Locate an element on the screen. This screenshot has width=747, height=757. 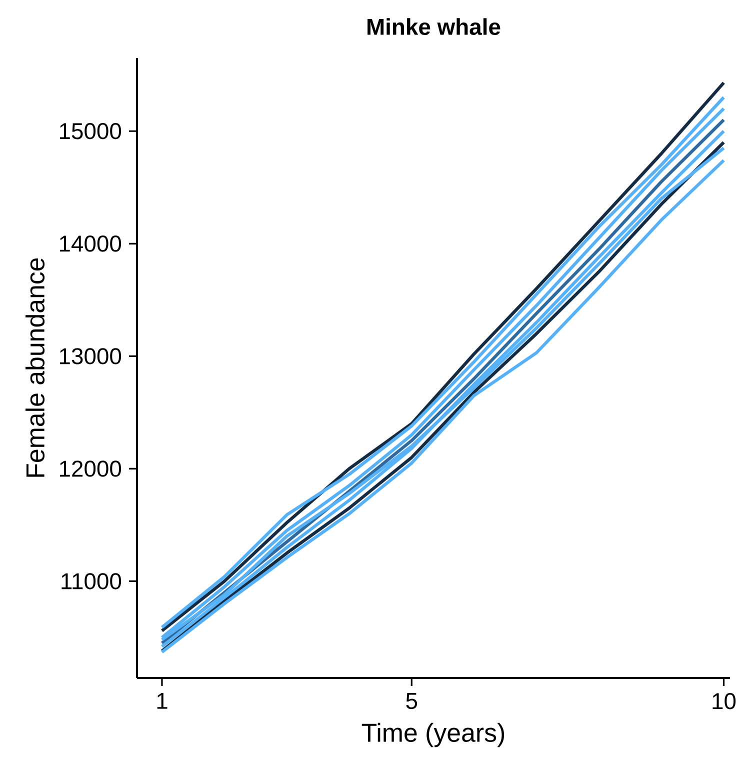
y-tick-label: 11000 is located at coordinates (92, 581).